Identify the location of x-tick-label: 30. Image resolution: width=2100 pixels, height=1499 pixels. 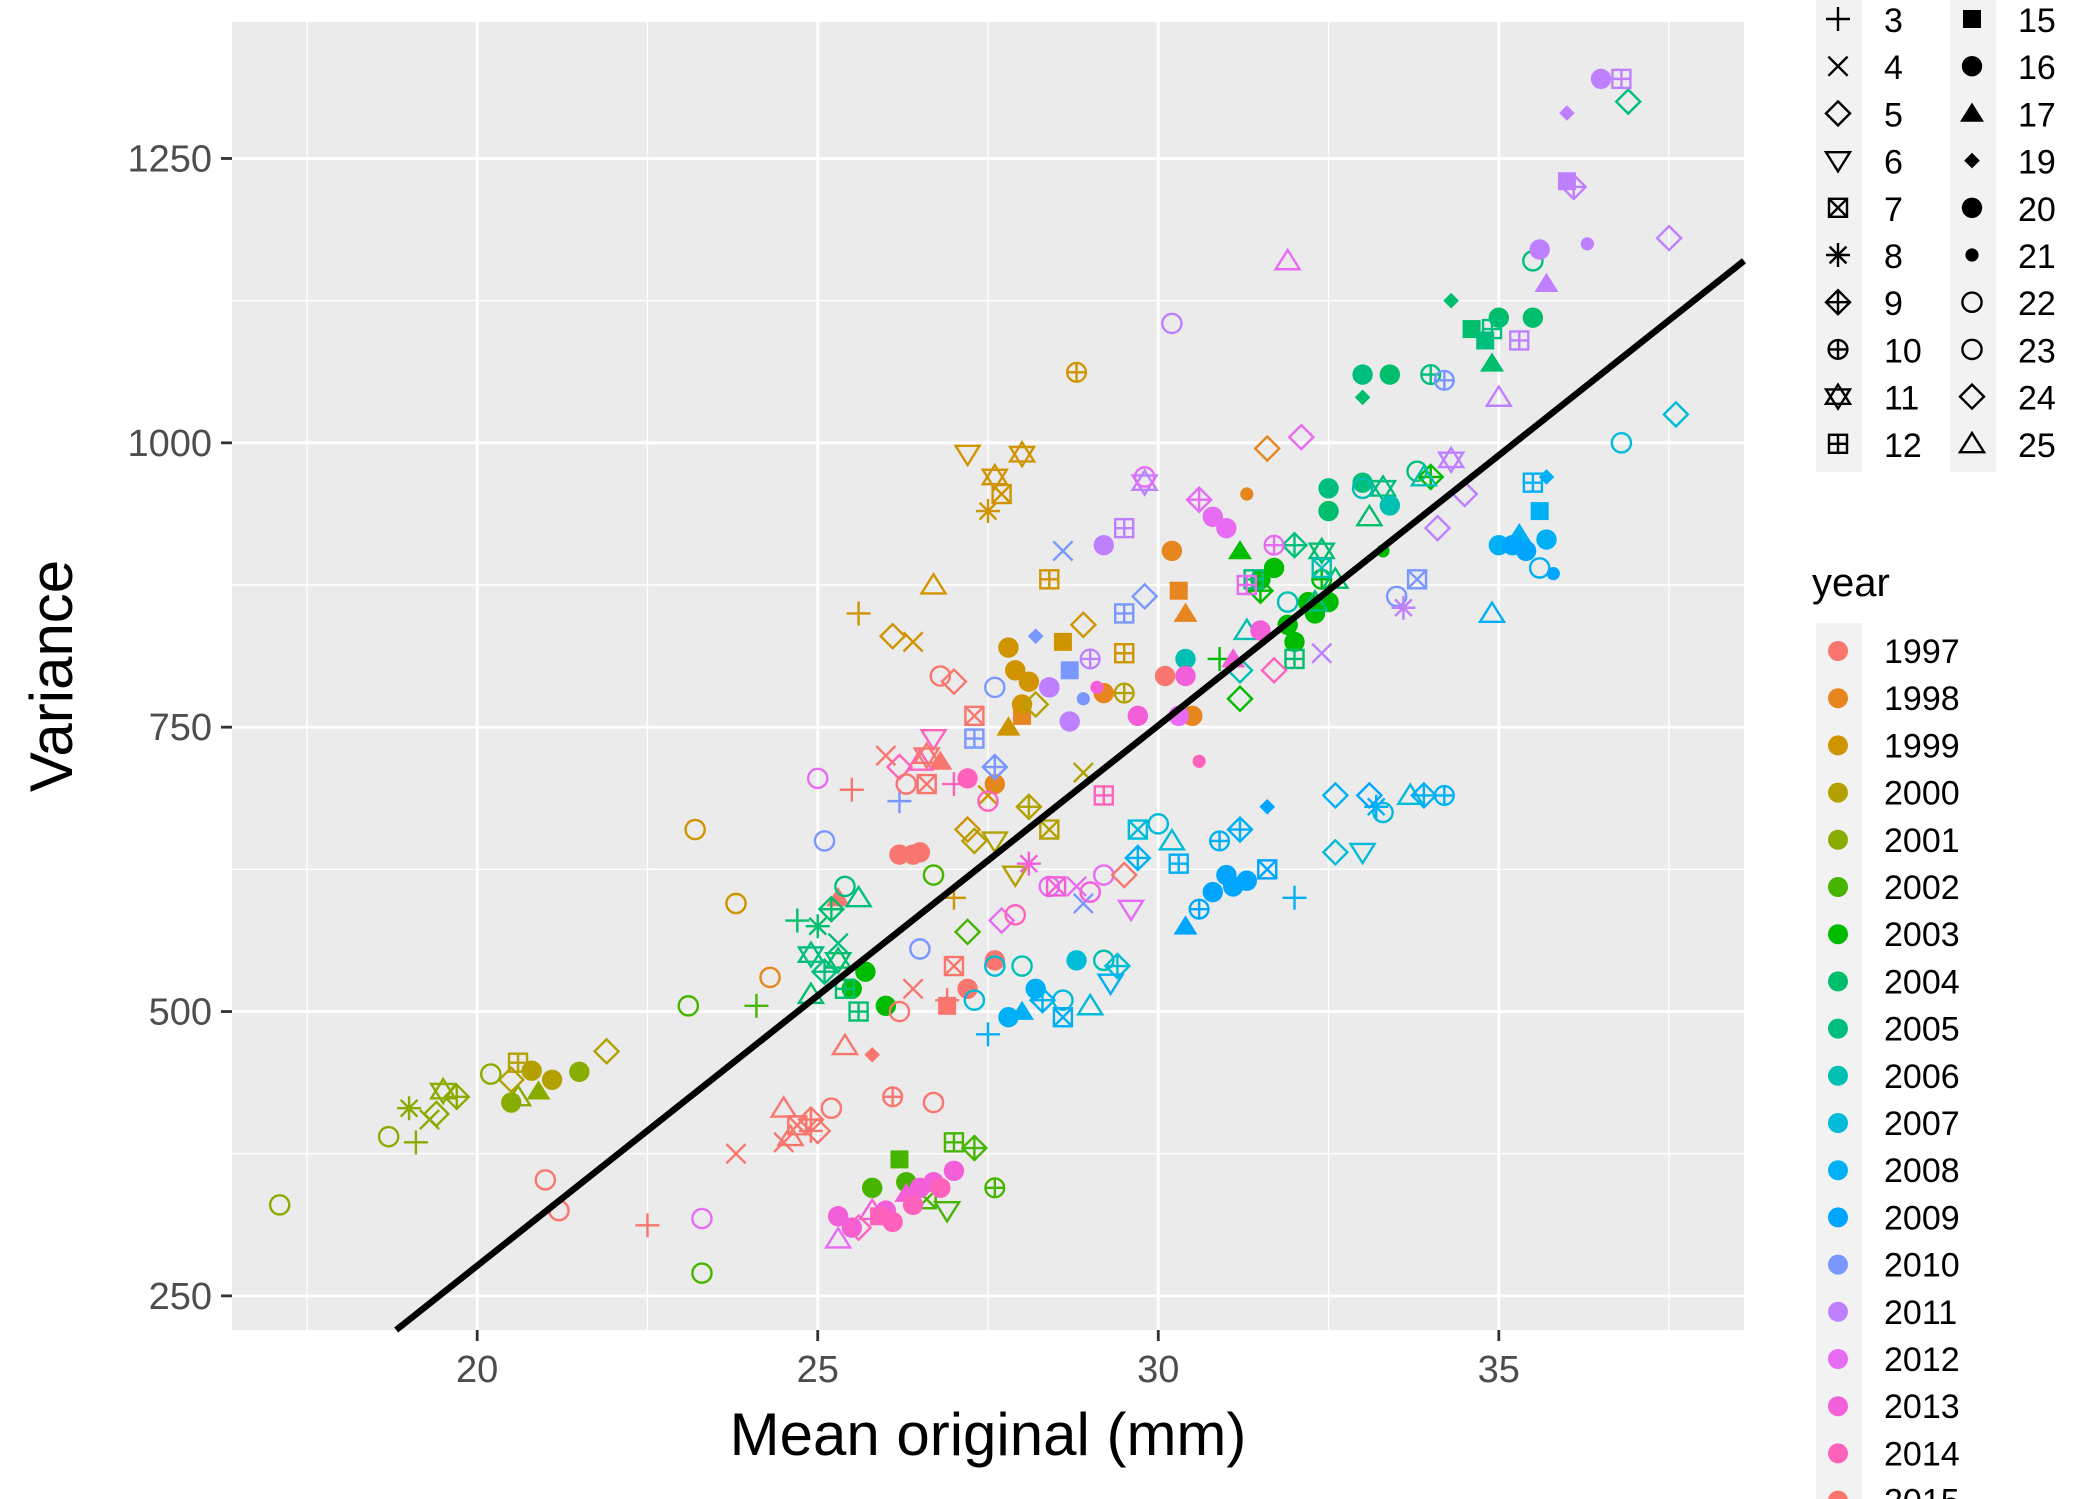
(1158, 1370).